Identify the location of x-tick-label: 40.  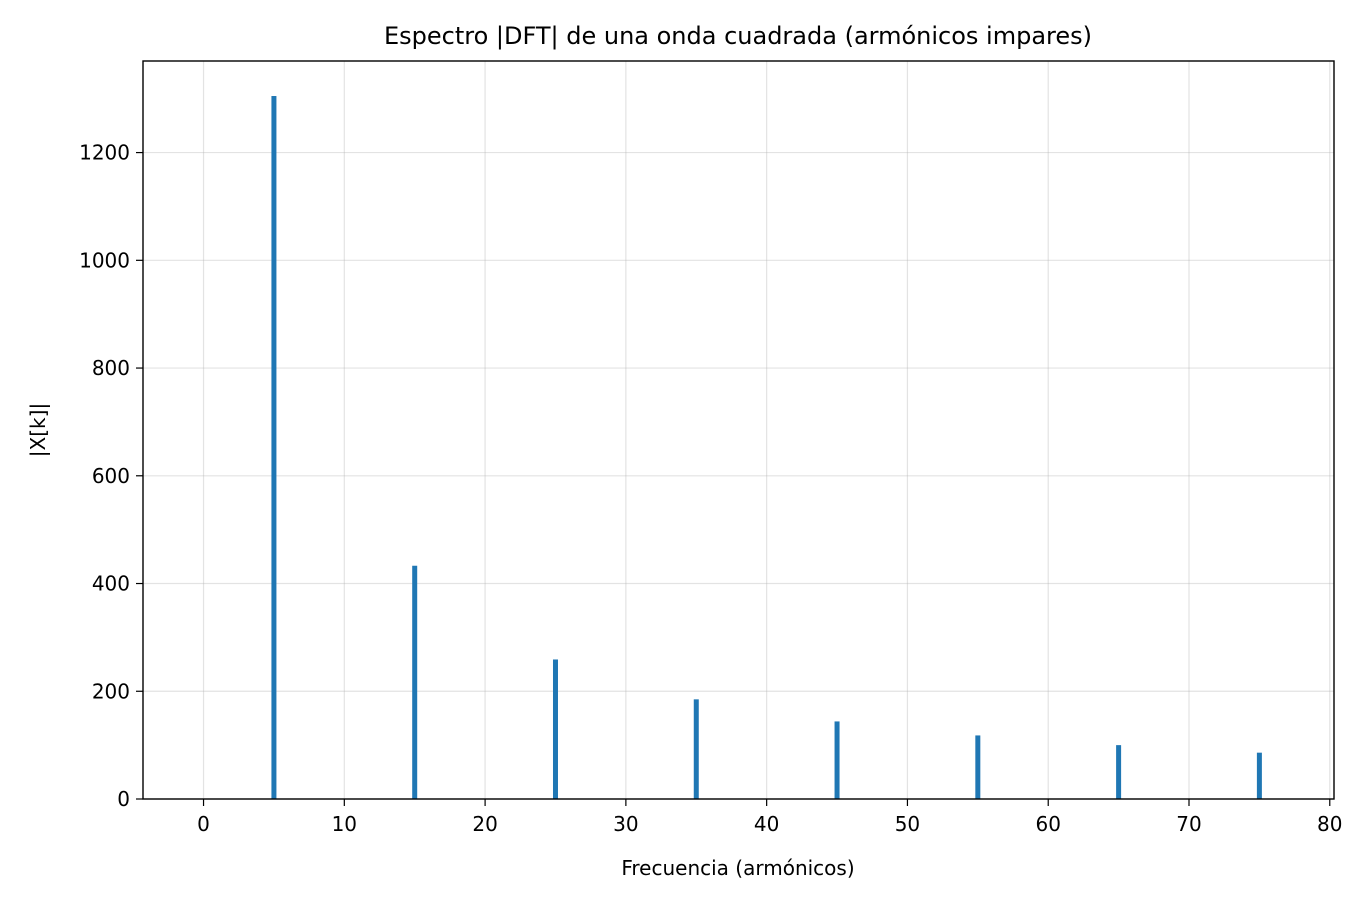
(766, 824).